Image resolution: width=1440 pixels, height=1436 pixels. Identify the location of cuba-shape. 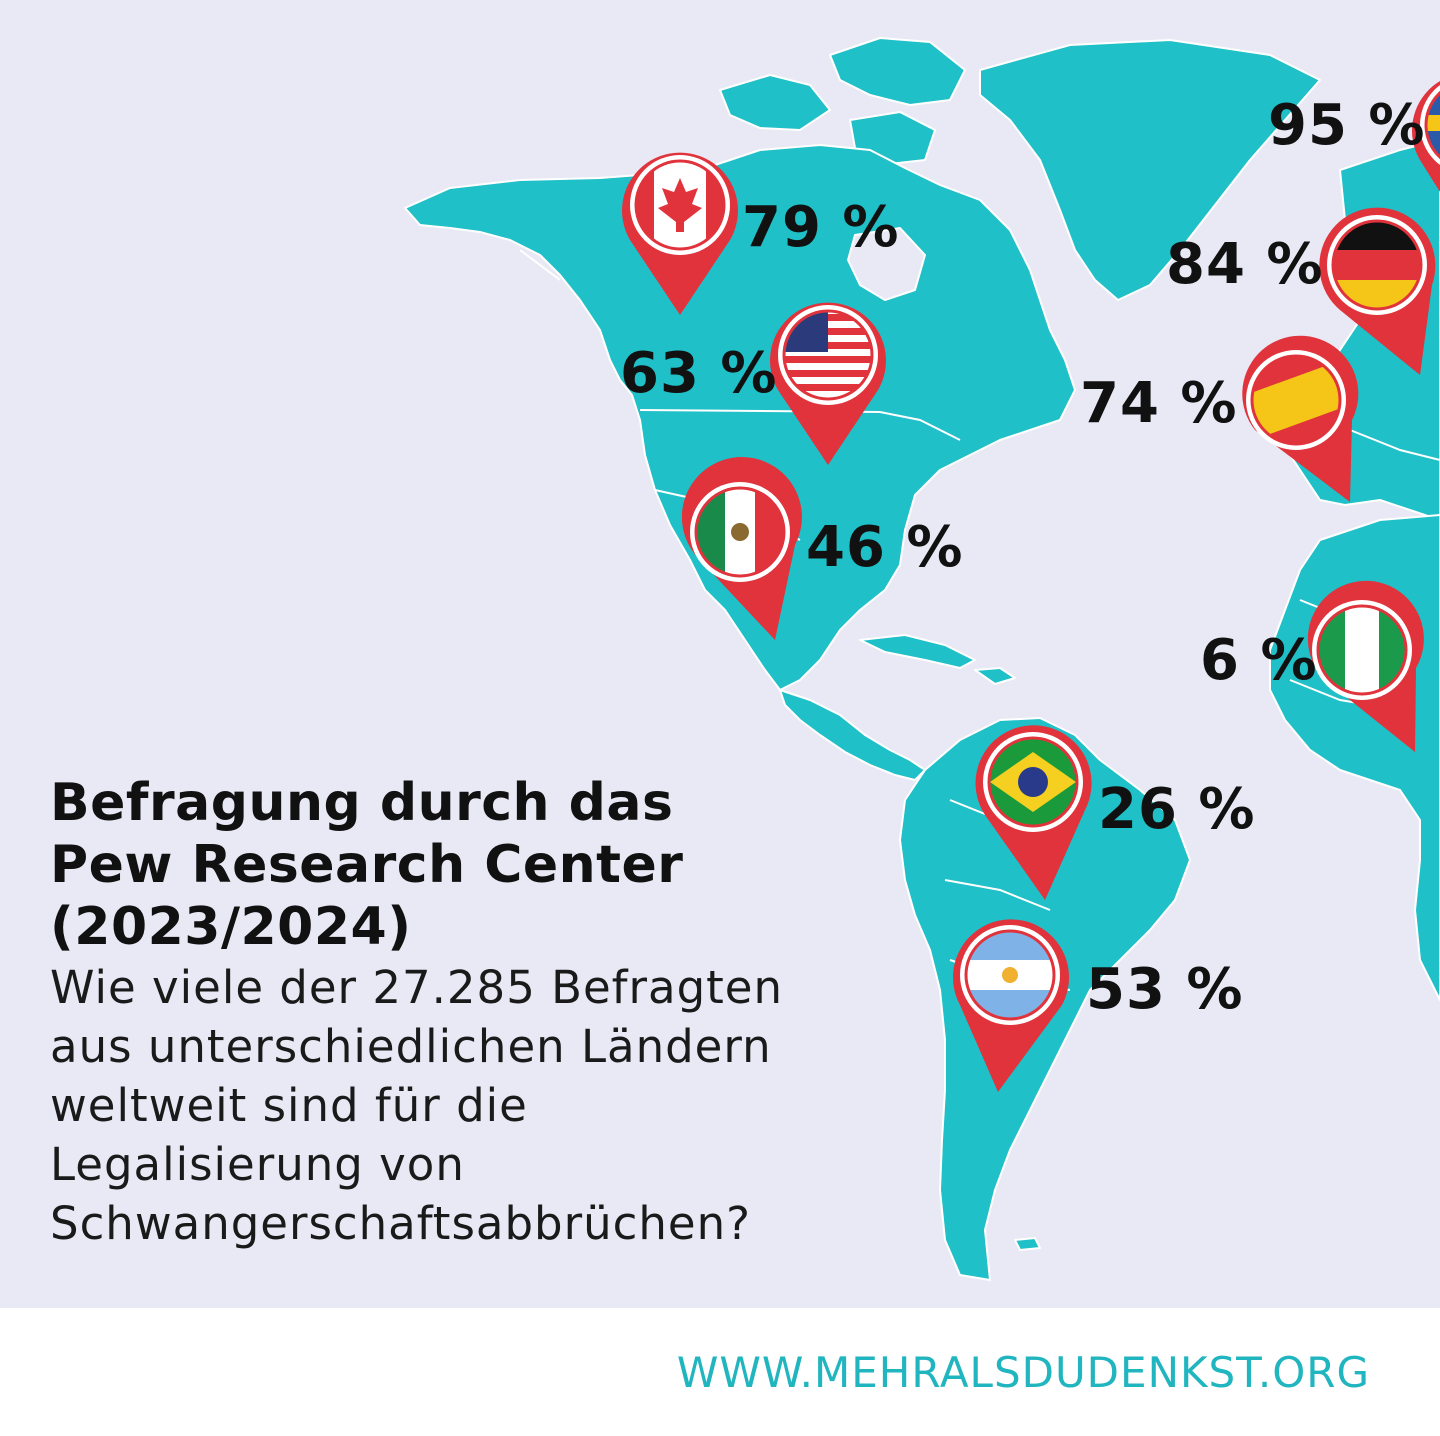
(917, 651).